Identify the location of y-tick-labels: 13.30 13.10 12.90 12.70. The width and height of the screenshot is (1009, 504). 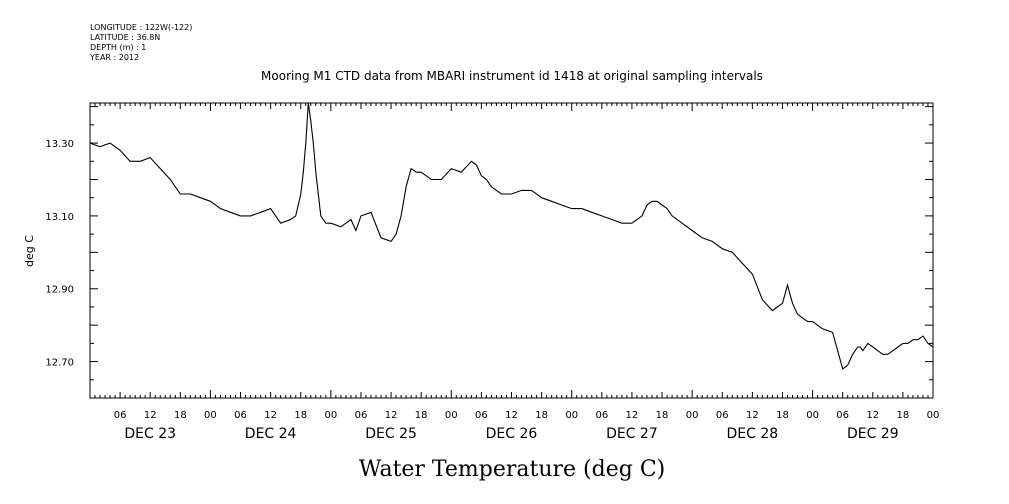
(59, 254).